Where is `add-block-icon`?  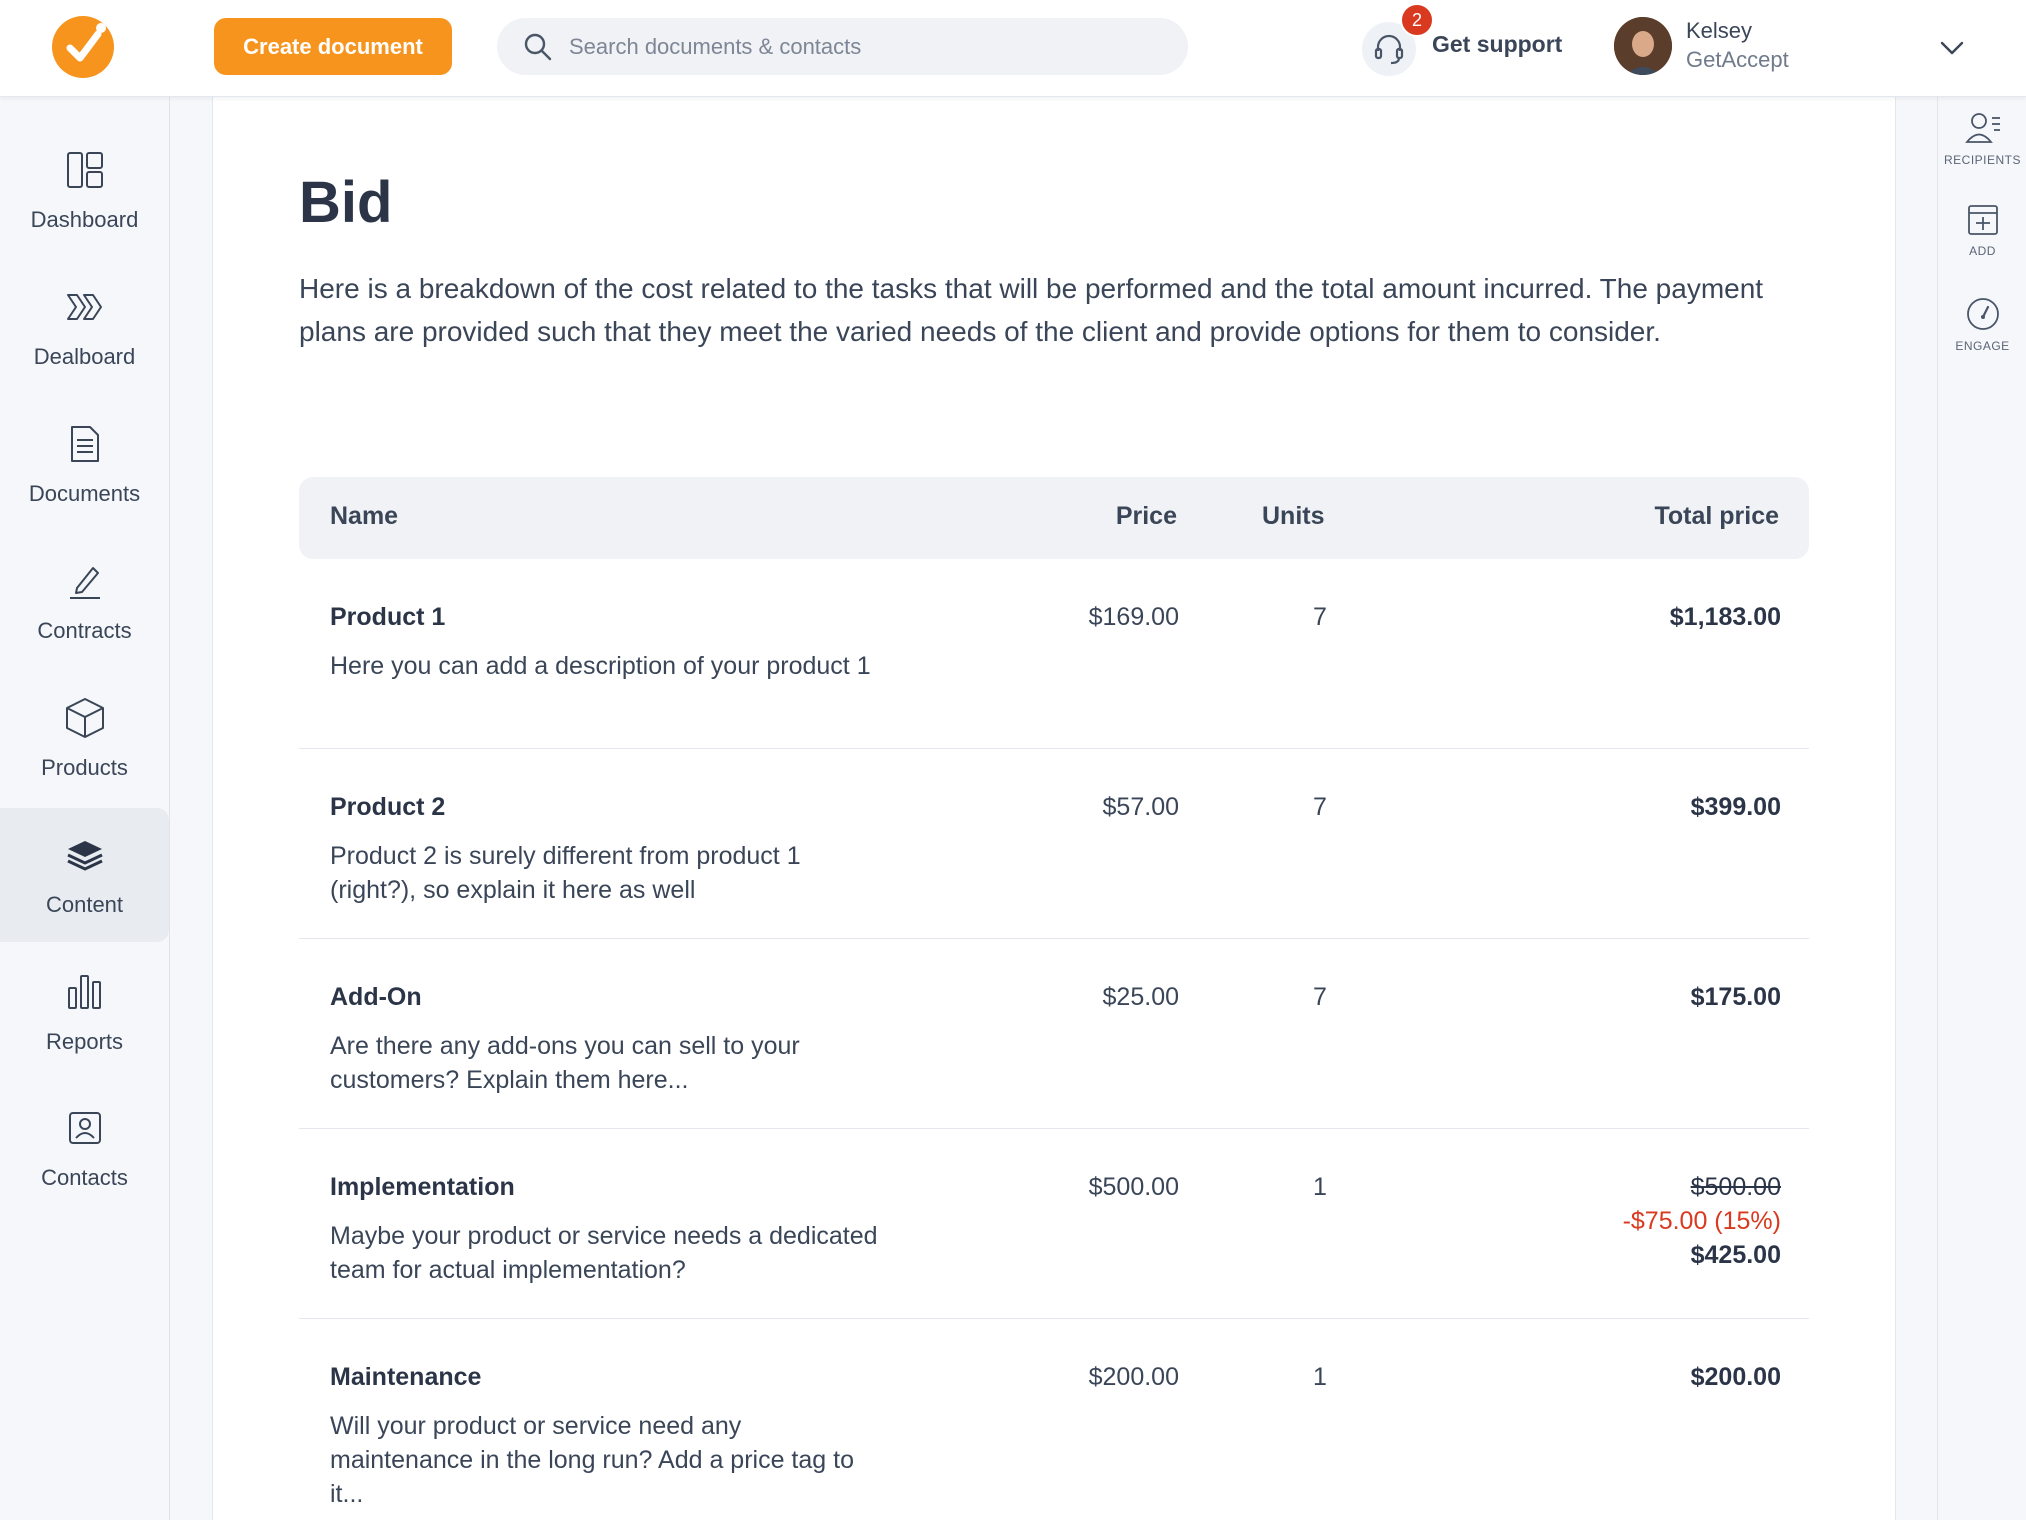
add-block-icon is located at coordinates (1982, 220).